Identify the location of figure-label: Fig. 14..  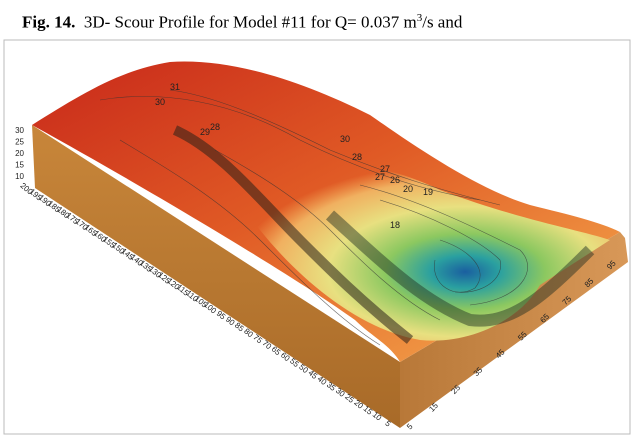
(49, 22).